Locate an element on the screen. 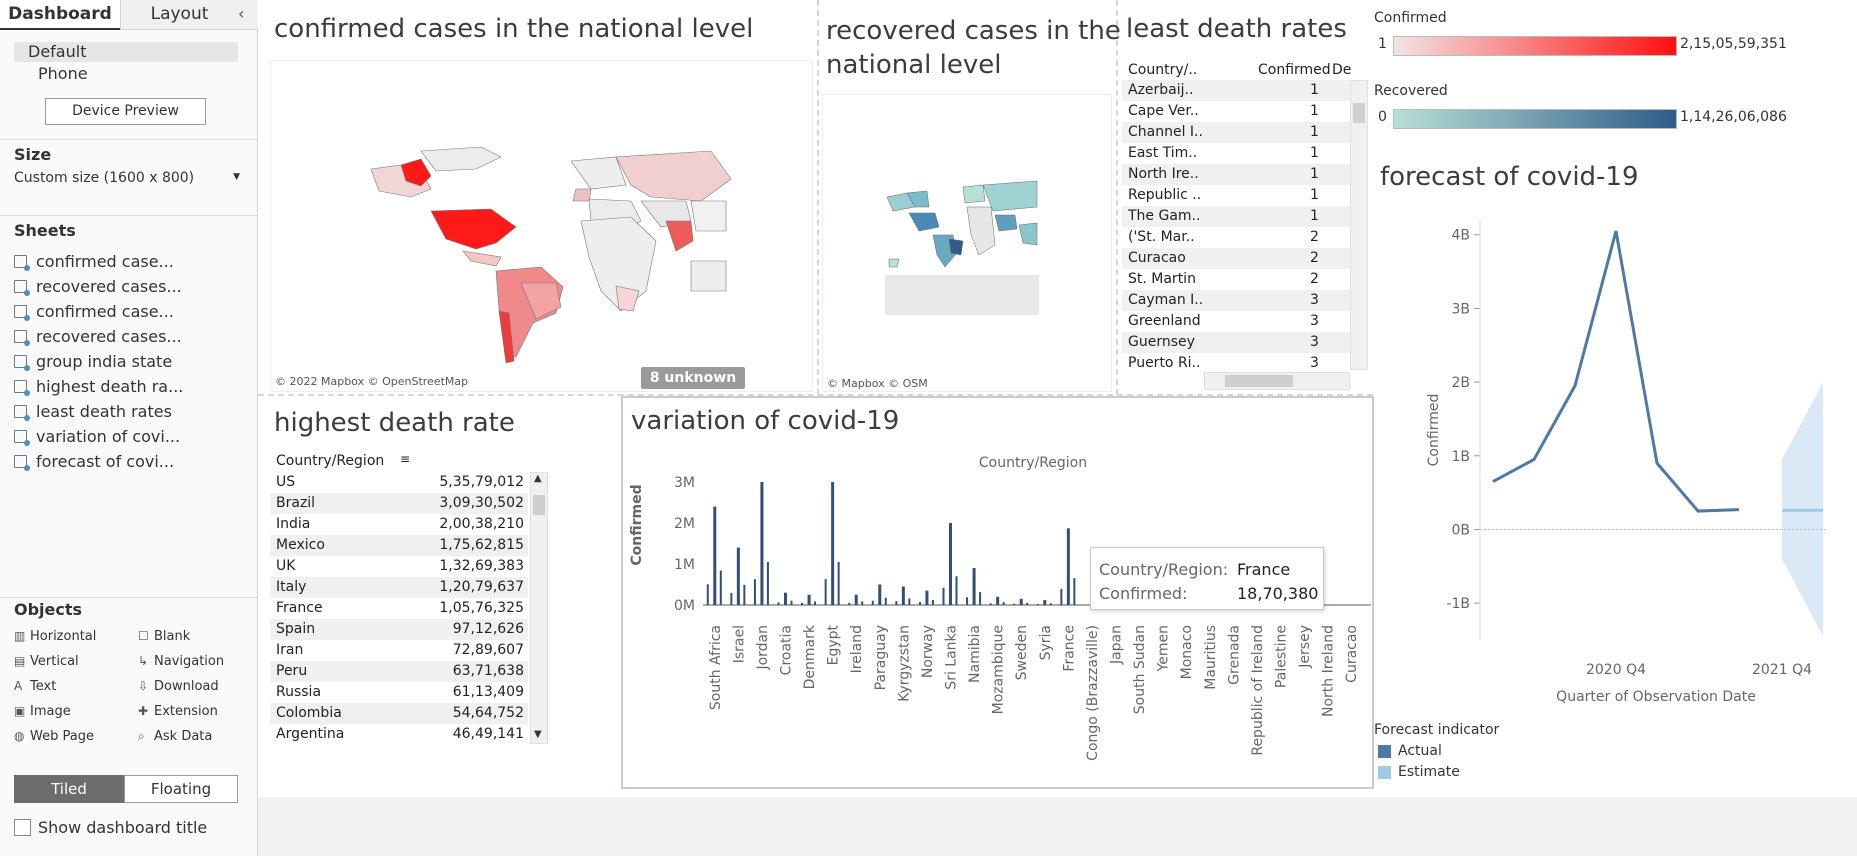  least-col-deaths: De is located at coordinates (1342, 70).